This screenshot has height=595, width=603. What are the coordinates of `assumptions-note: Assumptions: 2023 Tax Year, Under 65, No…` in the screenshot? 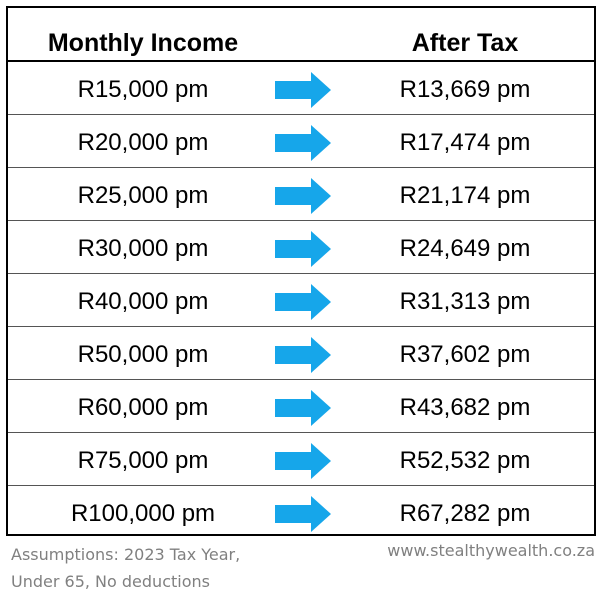 It's located at (161, 568).